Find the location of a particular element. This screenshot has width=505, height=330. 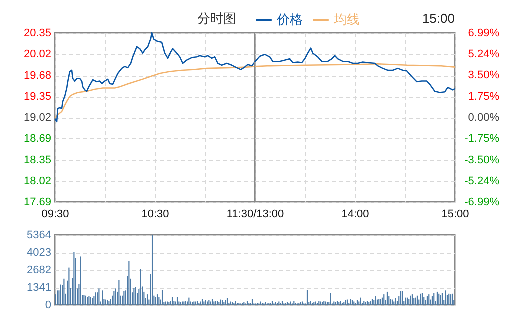

y-tick-label: 19.35 is located at coordinates (38, 97).